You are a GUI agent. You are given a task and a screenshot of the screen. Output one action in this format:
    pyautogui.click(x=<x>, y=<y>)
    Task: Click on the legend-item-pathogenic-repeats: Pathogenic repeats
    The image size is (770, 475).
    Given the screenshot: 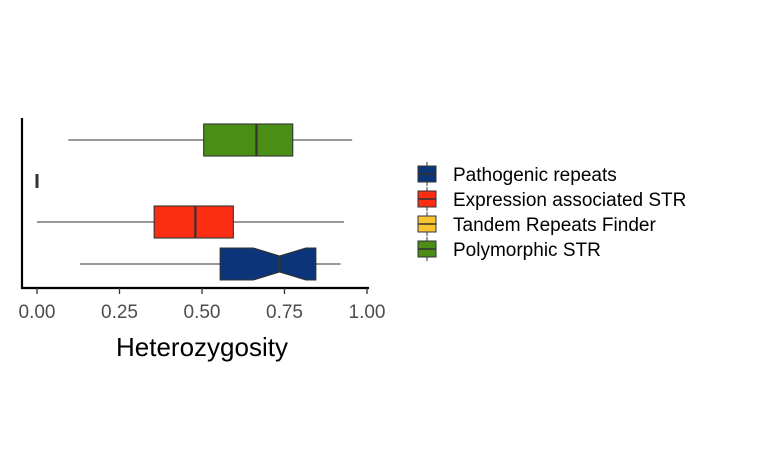 What is the action you would take?
    pyautogui.click(x=517, y=174)
    